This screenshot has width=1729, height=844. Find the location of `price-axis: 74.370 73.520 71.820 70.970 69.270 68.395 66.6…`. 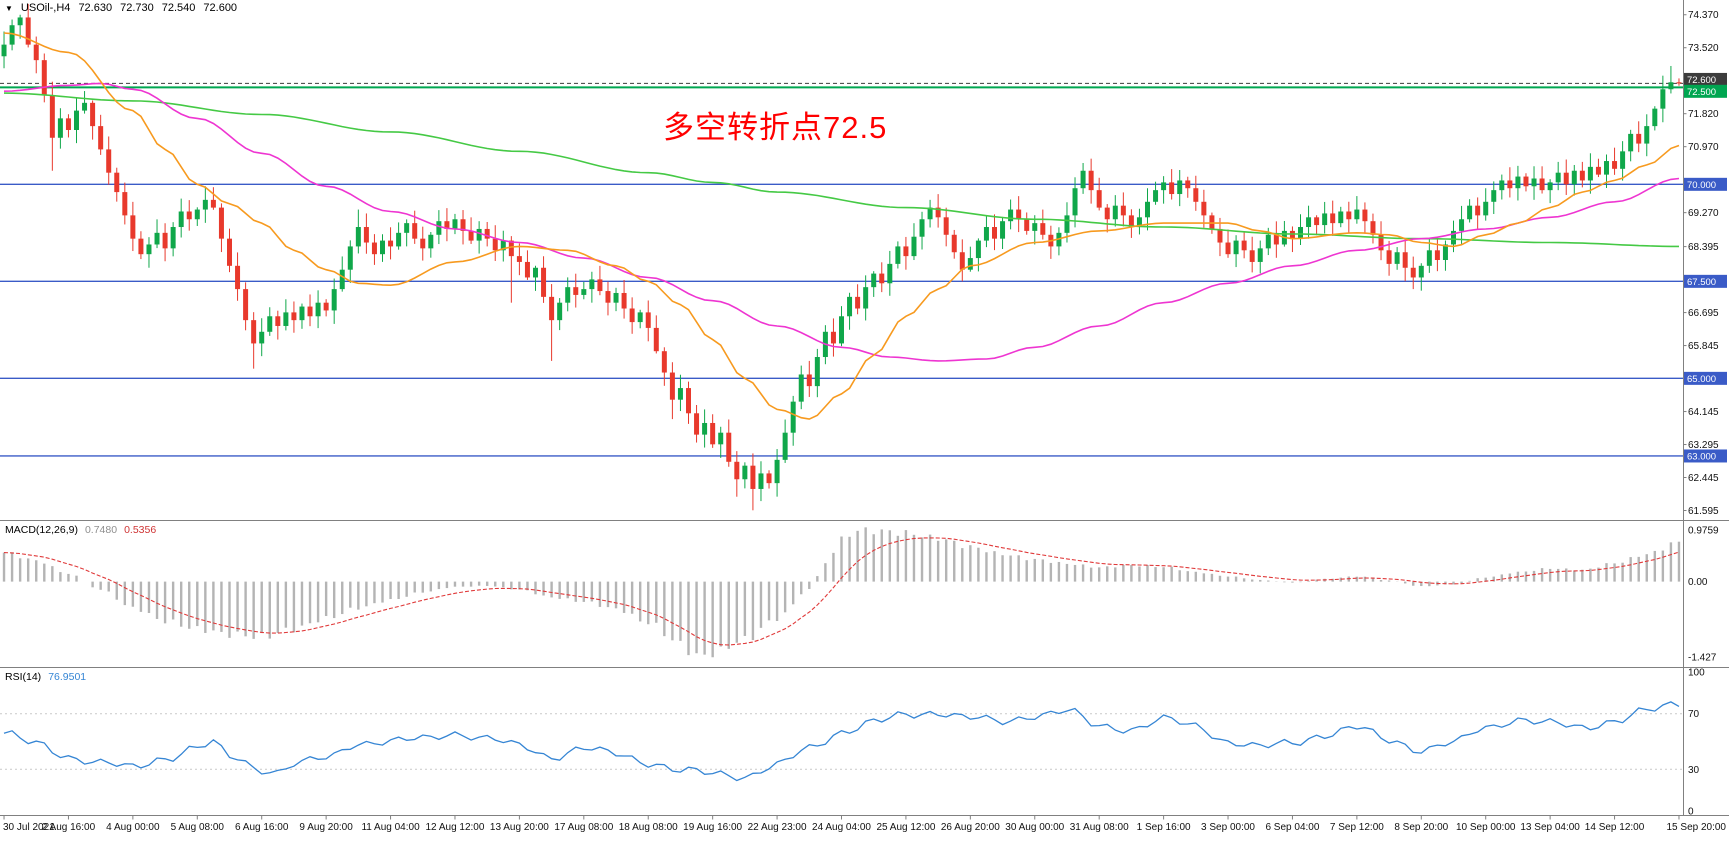

price-axis: 74.370 73.520 71.820 70.970 69.270 68.395 66.6… is located at coordinates (1705, 263).